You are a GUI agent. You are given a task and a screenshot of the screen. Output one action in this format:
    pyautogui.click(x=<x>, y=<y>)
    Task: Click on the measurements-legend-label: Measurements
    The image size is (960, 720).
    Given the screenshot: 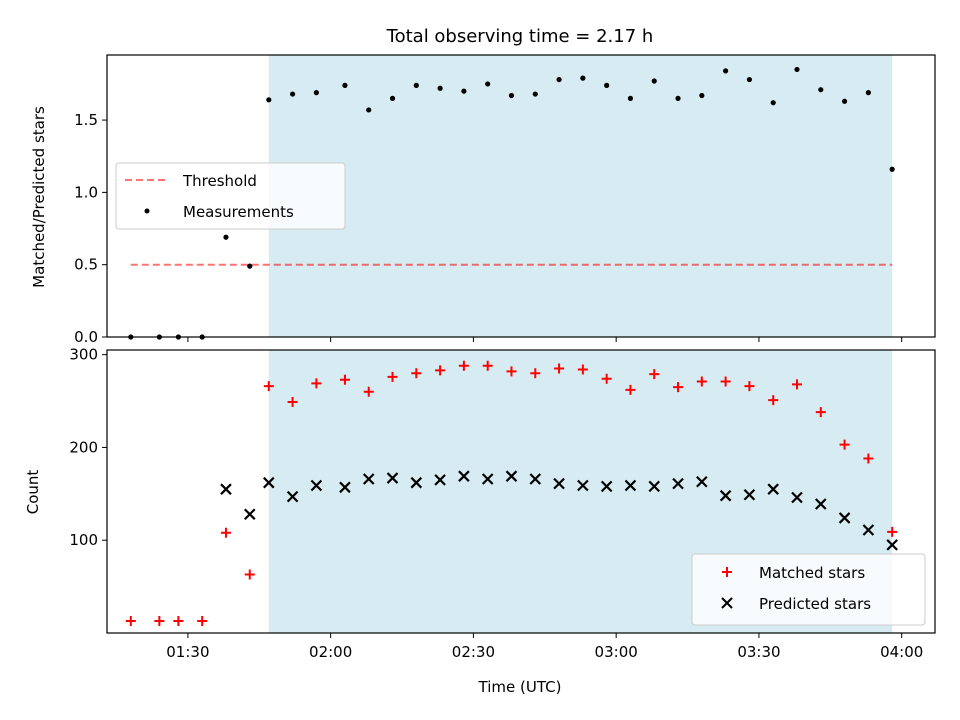 What is the action you would take?
    pyautogui.click(x=238, y=212)
    